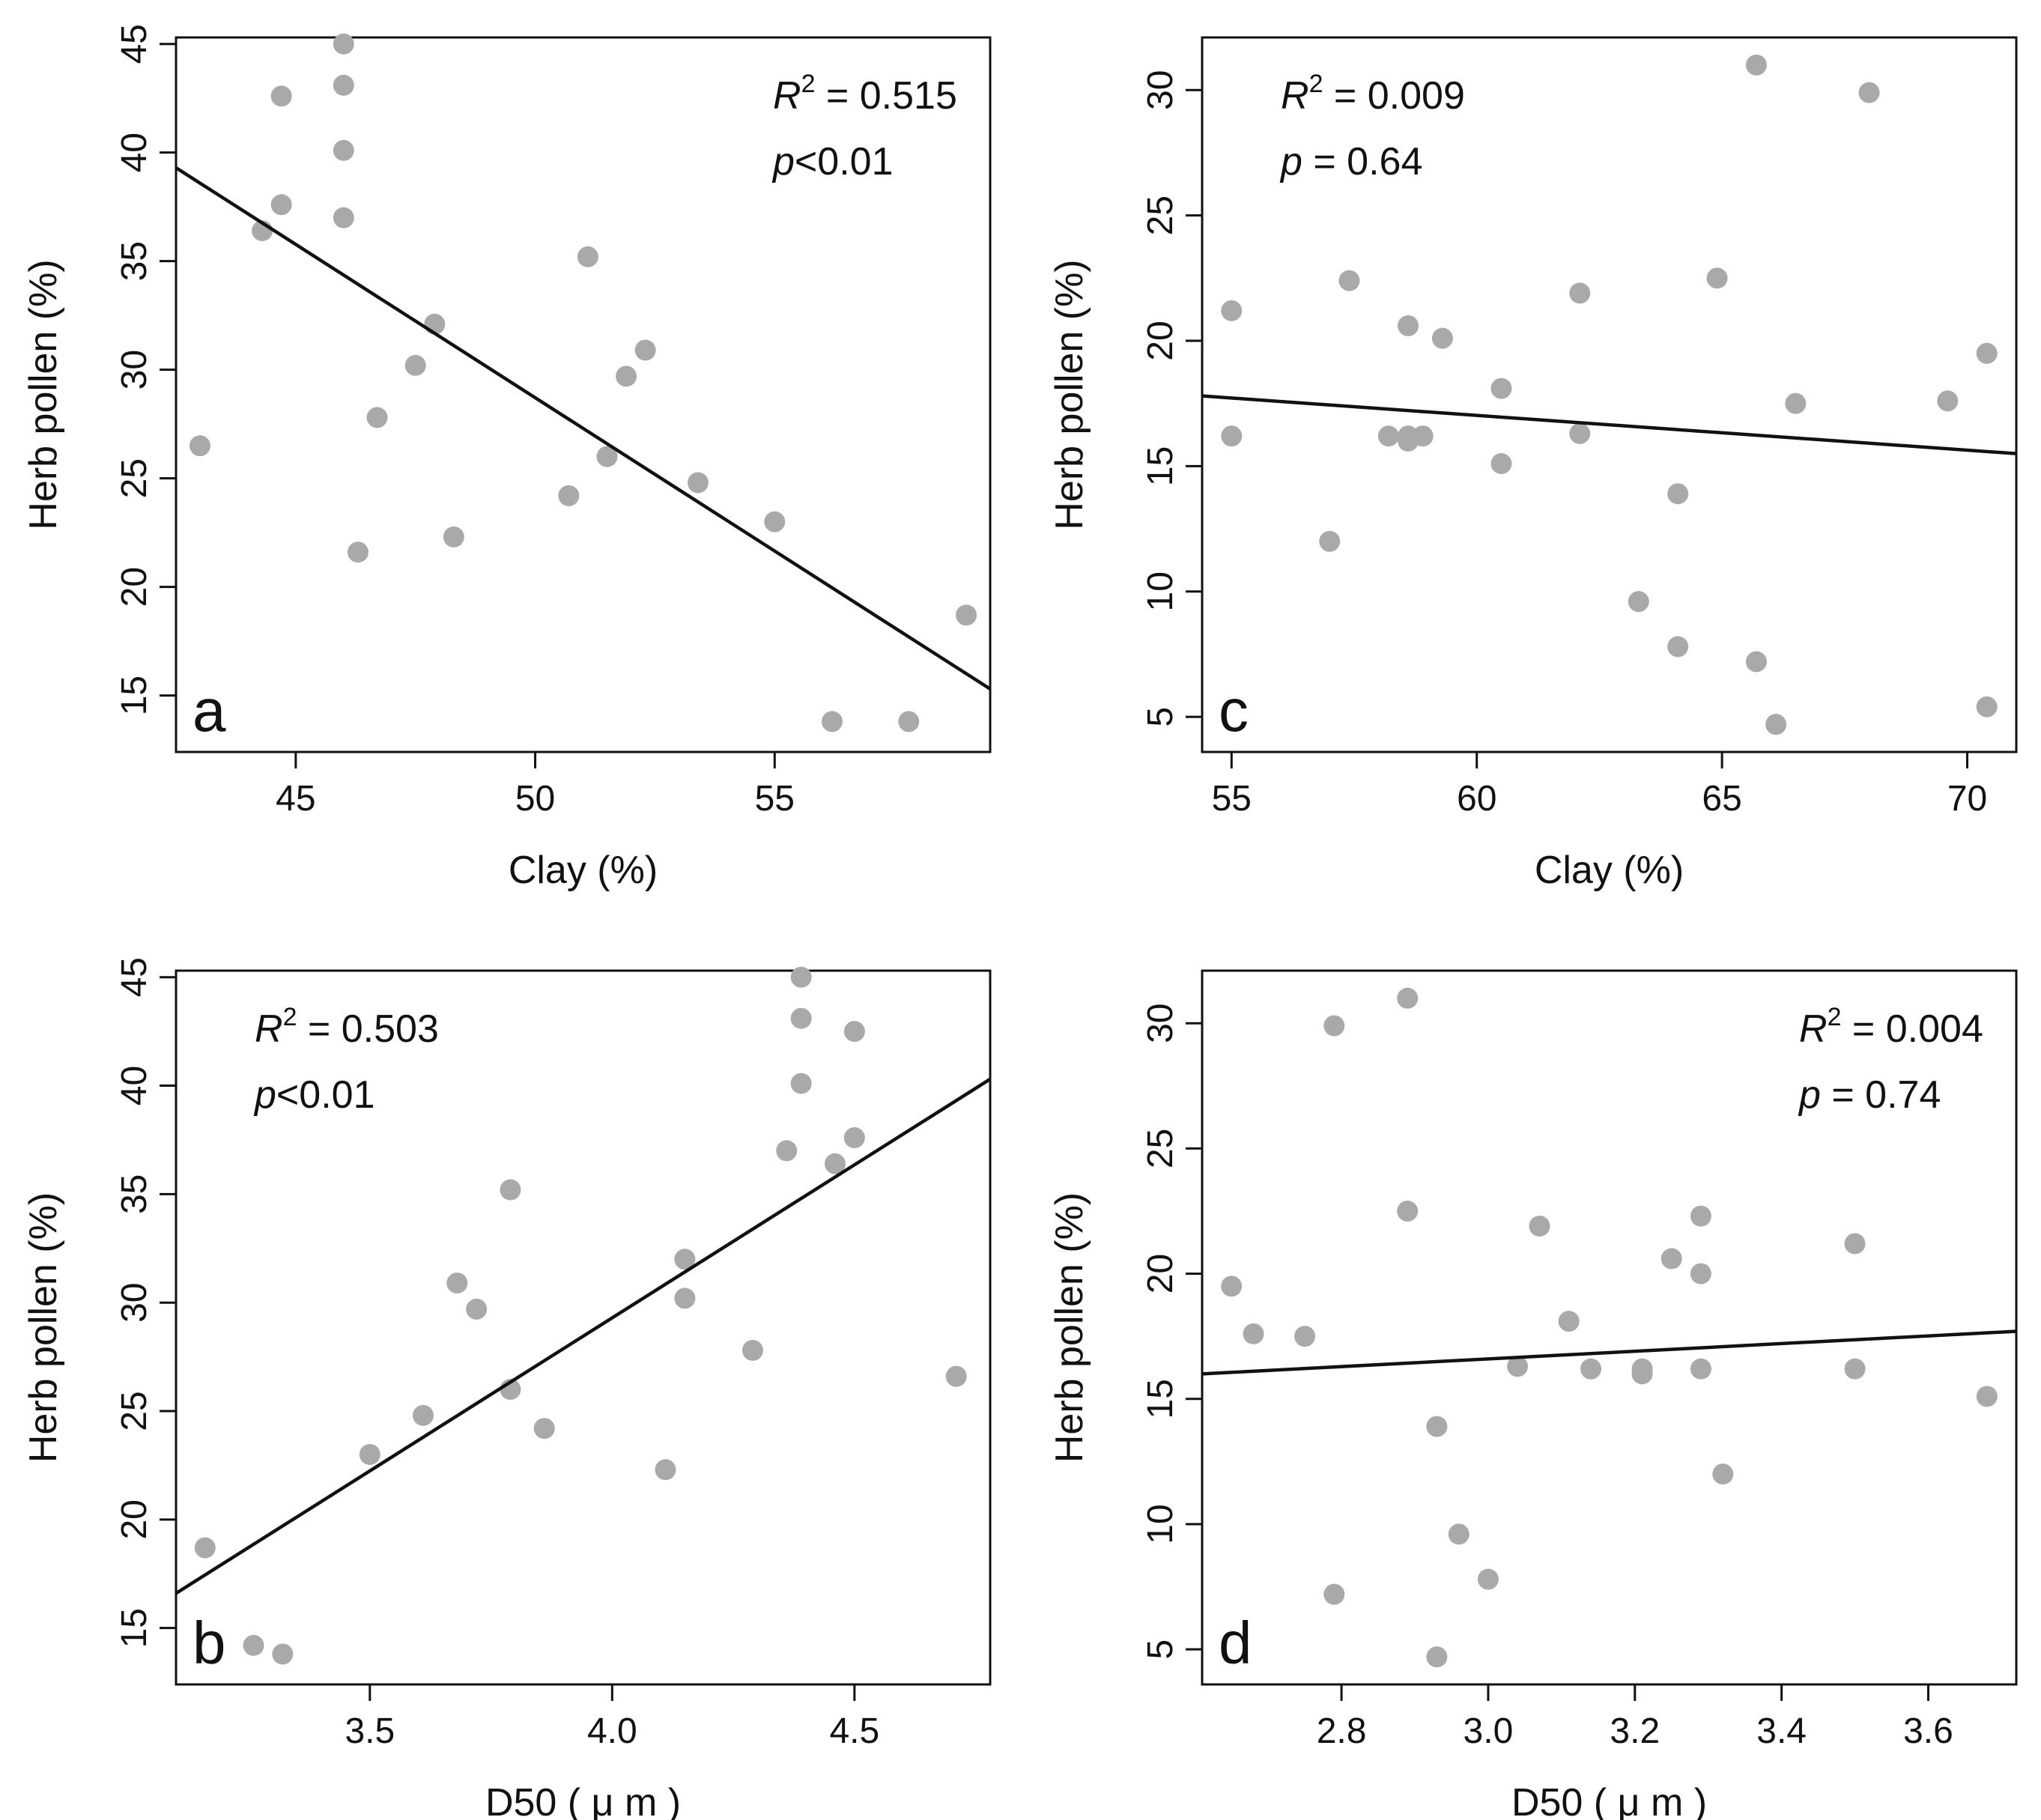 The height and width of the screenshot is (1820, 2041). What do you see at coordinates (1881, 1095) in the screenshot?
I see `p-value: = 0.74` at bounding box center [1881, 1095].